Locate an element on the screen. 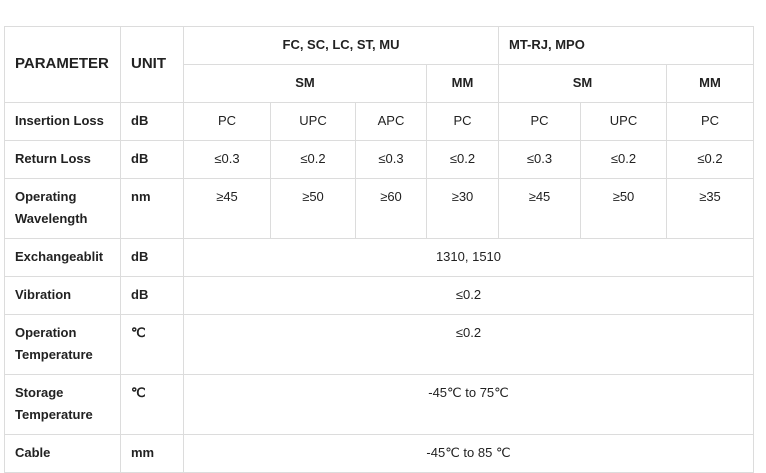  header-cell: UNIT is located at coordinates (152, 64).